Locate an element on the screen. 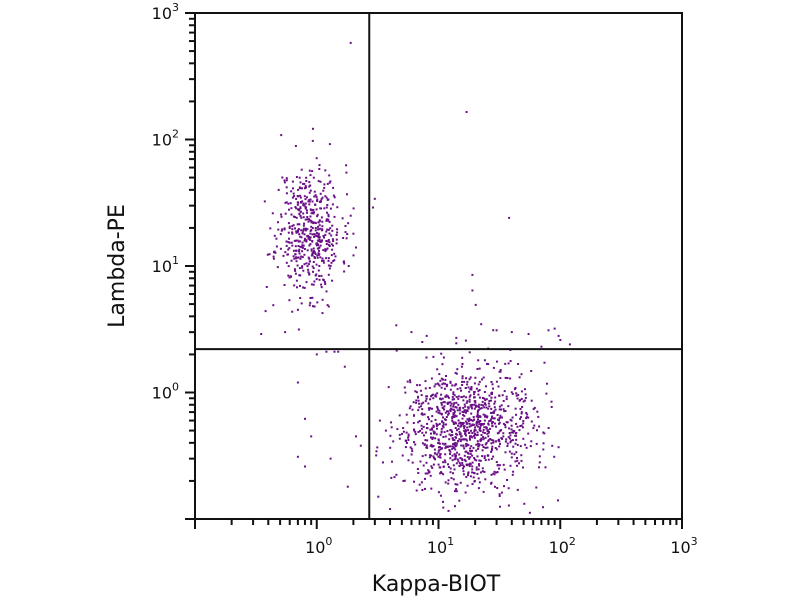  tick-label-base: 10 is located at coordinates (162, 13).